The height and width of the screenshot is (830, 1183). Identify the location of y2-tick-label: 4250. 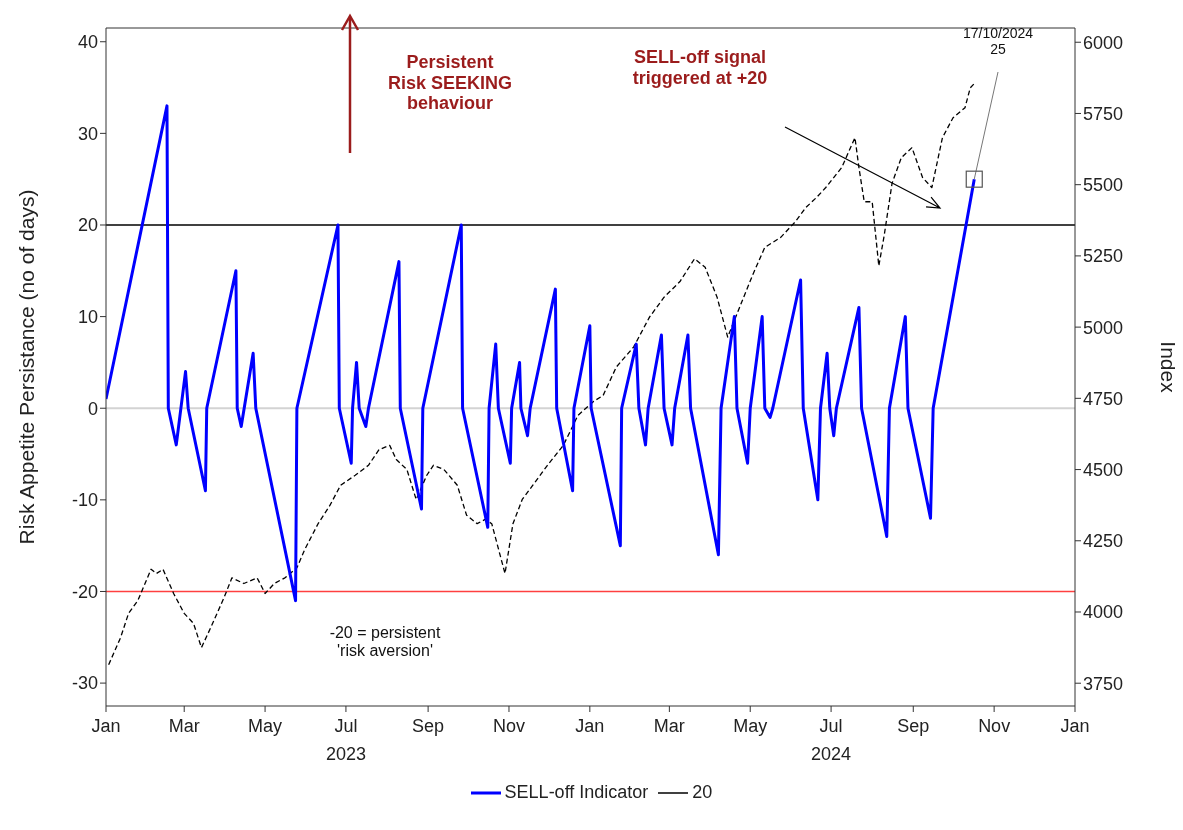
(1103, 541).